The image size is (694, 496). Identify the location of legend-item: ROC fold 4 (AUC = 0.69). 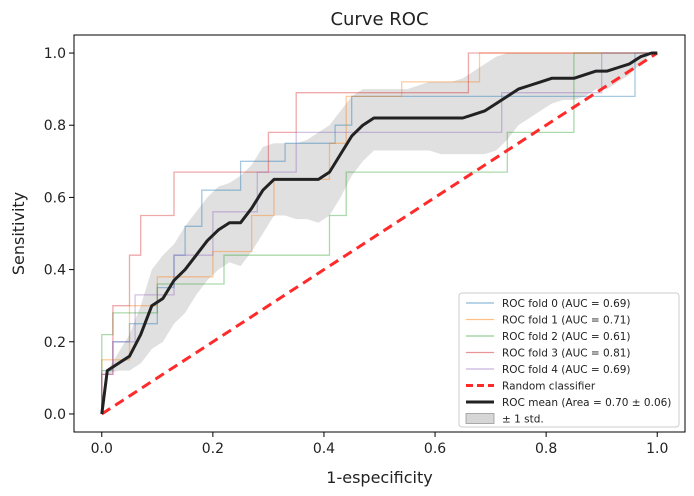
(548, 370).